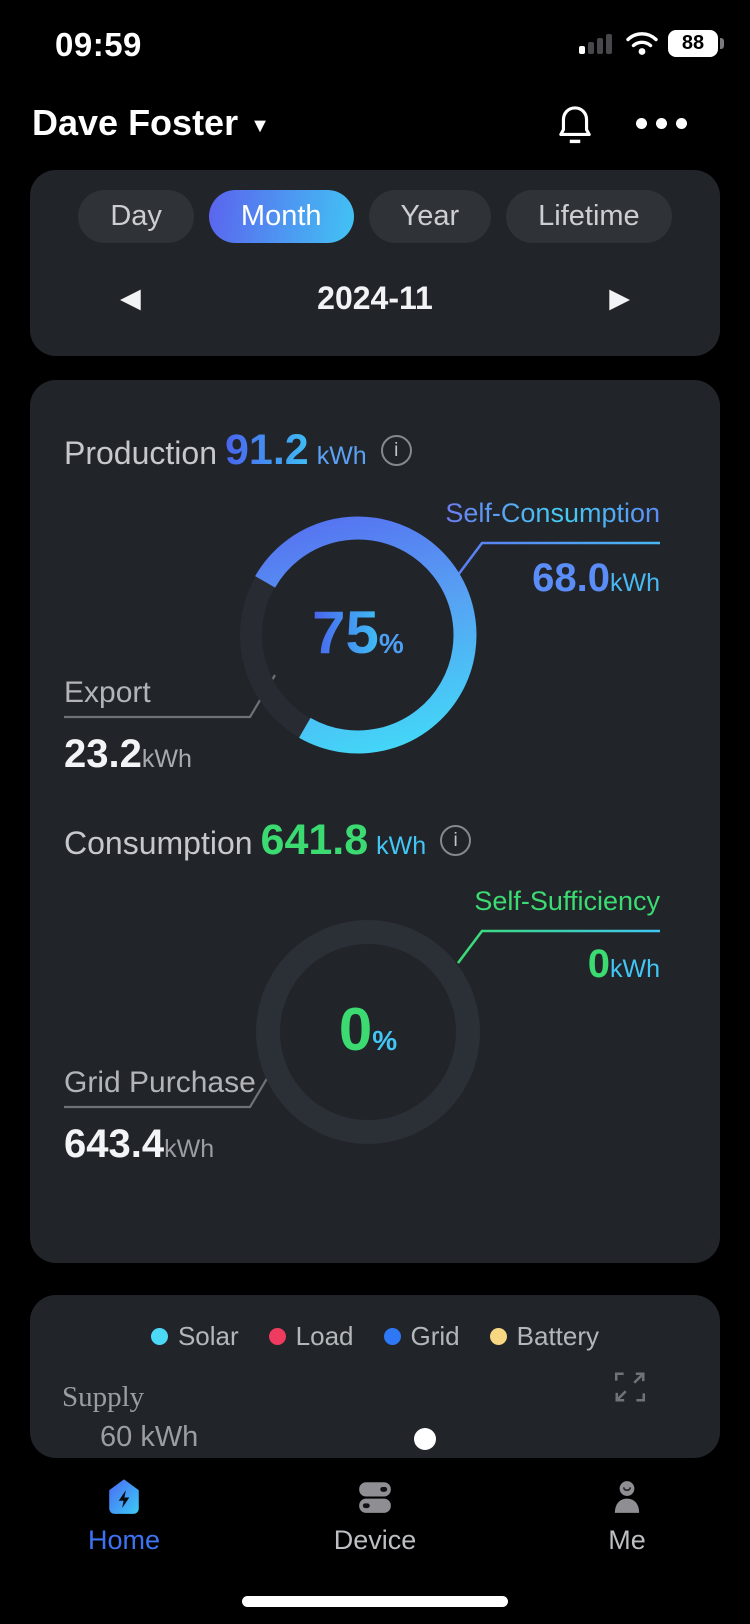 The height and width of the screenshot is (1624, 750). I want to click on period-card: Day Month Year Lifetime ◀ 2024-11 ▶, so click(375, 263).